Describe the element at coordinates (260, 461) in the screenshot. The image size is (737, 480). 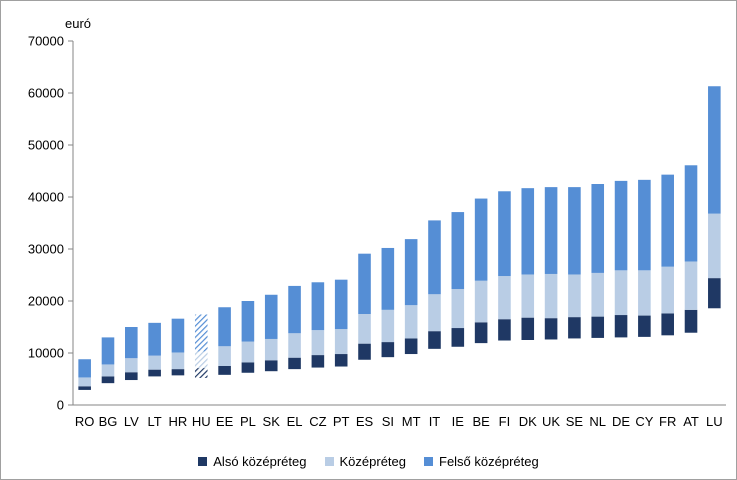
I see `legend-label-lower: Alsó középréteg` at that location.